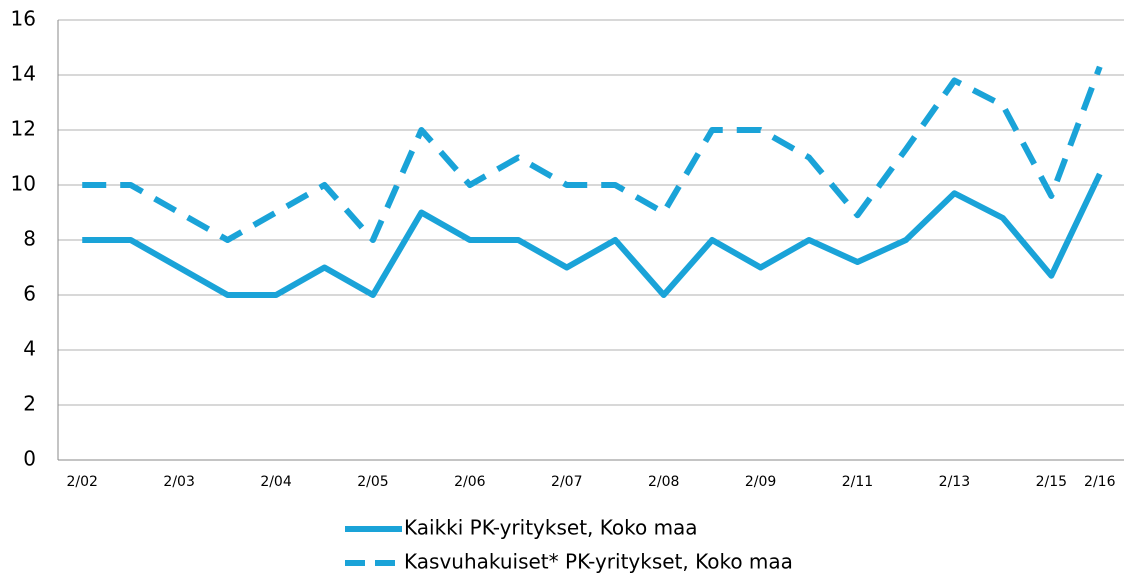  What do you see at coordinates (23, 184) in the screenshot?
I see `y-tick-label: 10` at bounding box center [23, 184].